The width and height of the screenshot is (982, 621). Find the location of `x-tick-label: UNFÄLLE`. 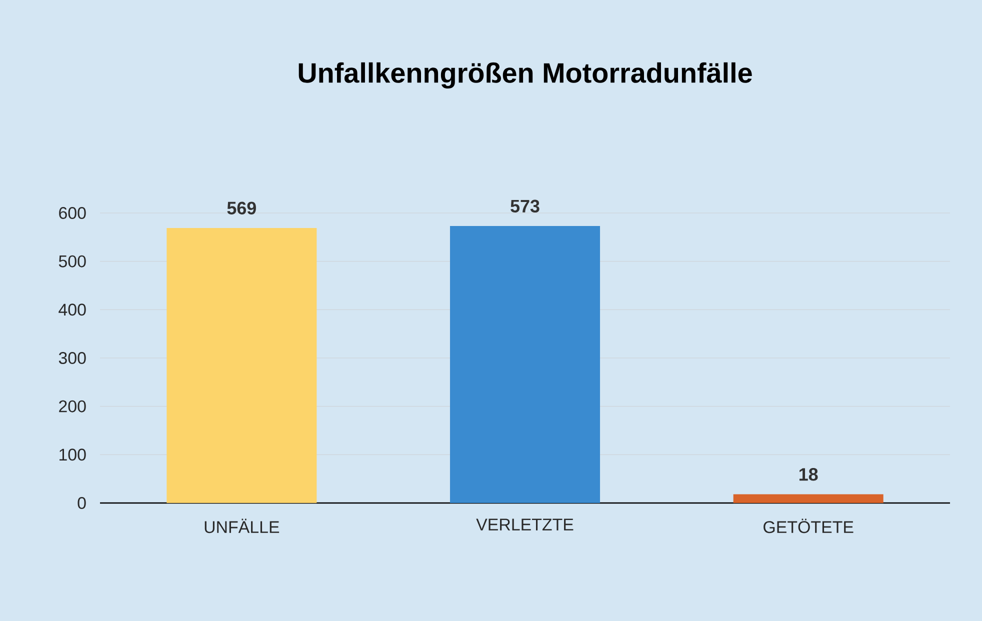

x-tick-label: UNFÄLLE is located at coordinates (242, 526).